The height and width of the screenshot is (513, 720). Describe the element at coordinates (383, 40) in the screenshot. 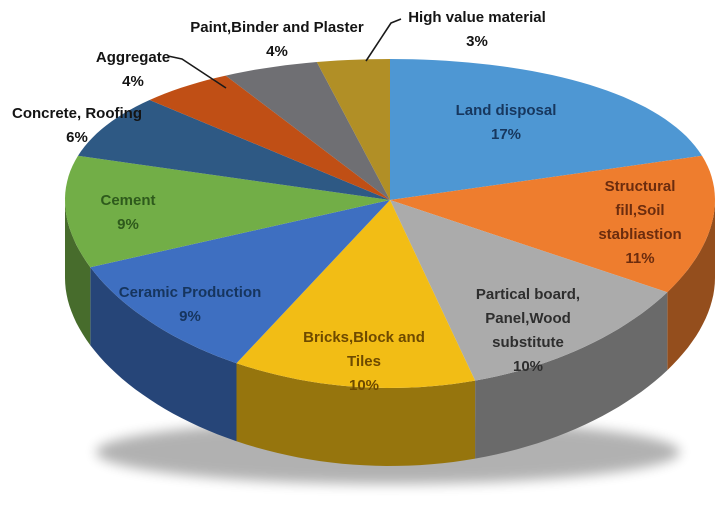

I see `leader-line-high-value-material` at that location.